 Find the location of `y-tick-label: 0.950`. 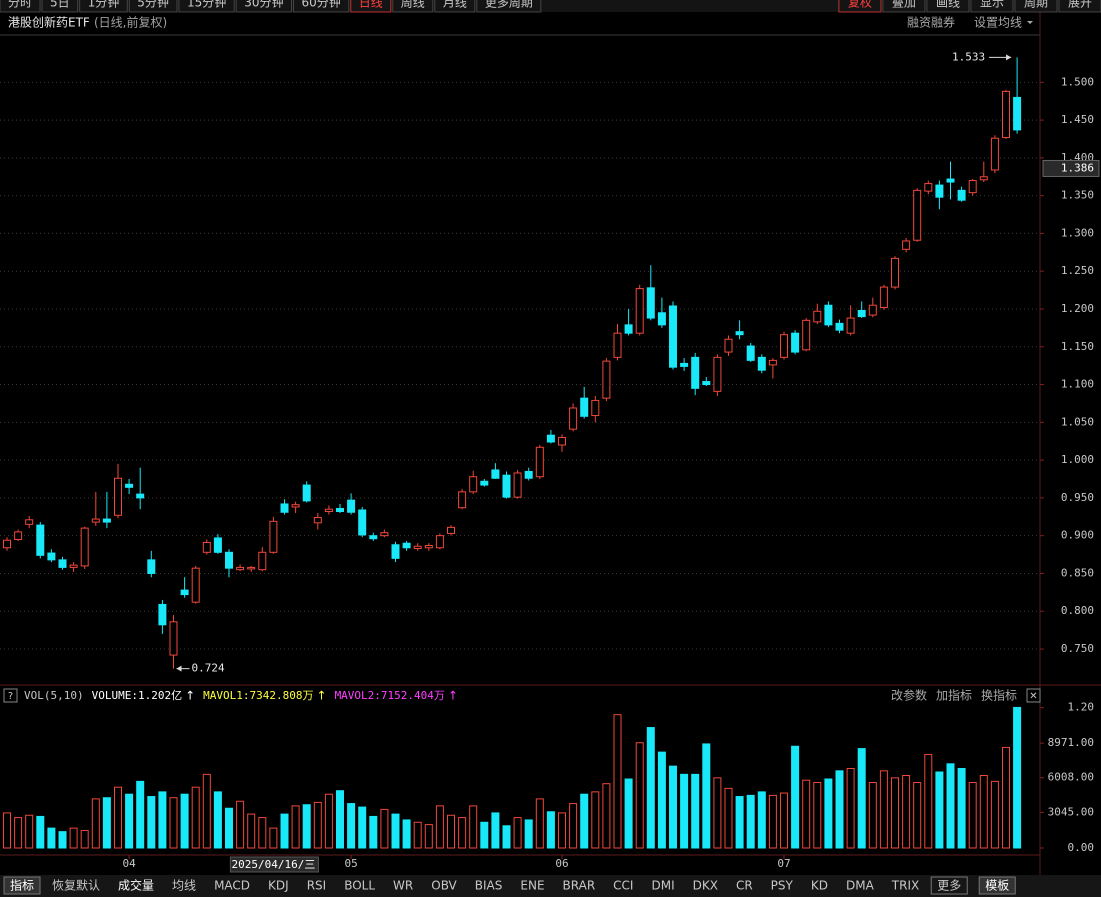

y-tick-label: 0.950 is located at coordinates (1077, 497).